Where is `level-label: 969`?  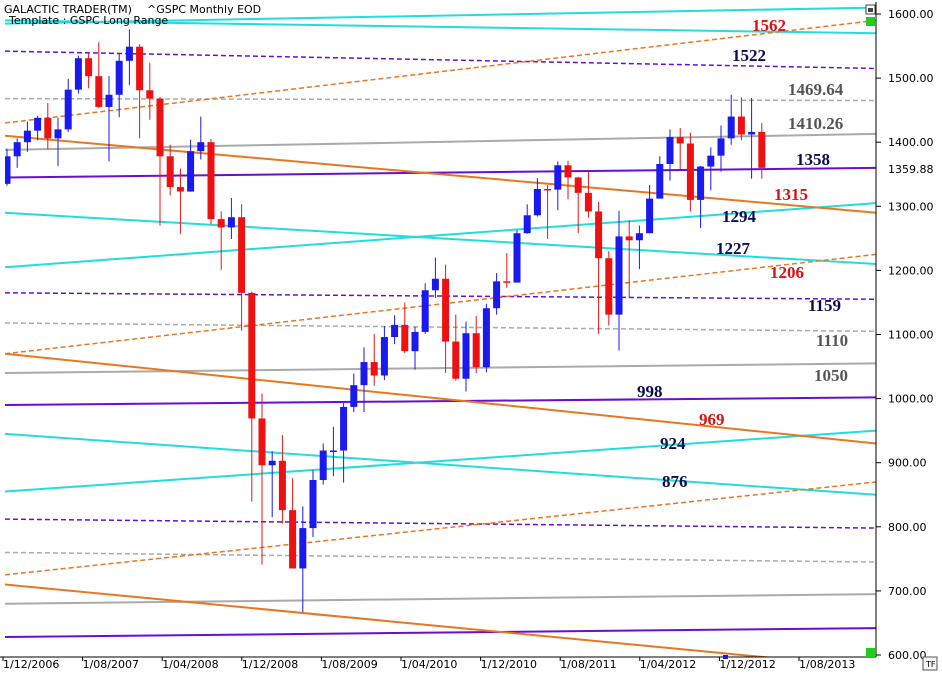 level-label: 969 is located at coordinates (712, 419).